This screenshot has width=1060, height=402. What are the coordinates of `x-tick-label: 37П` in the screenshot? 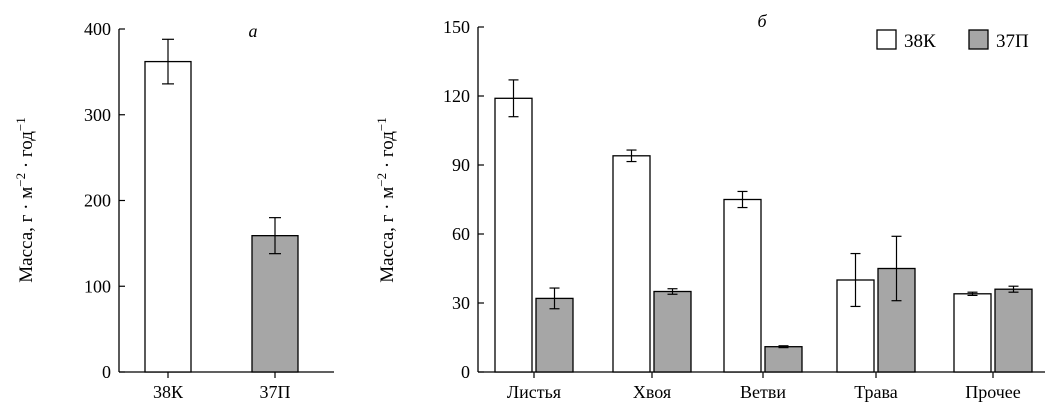 It's located at (275, 392).